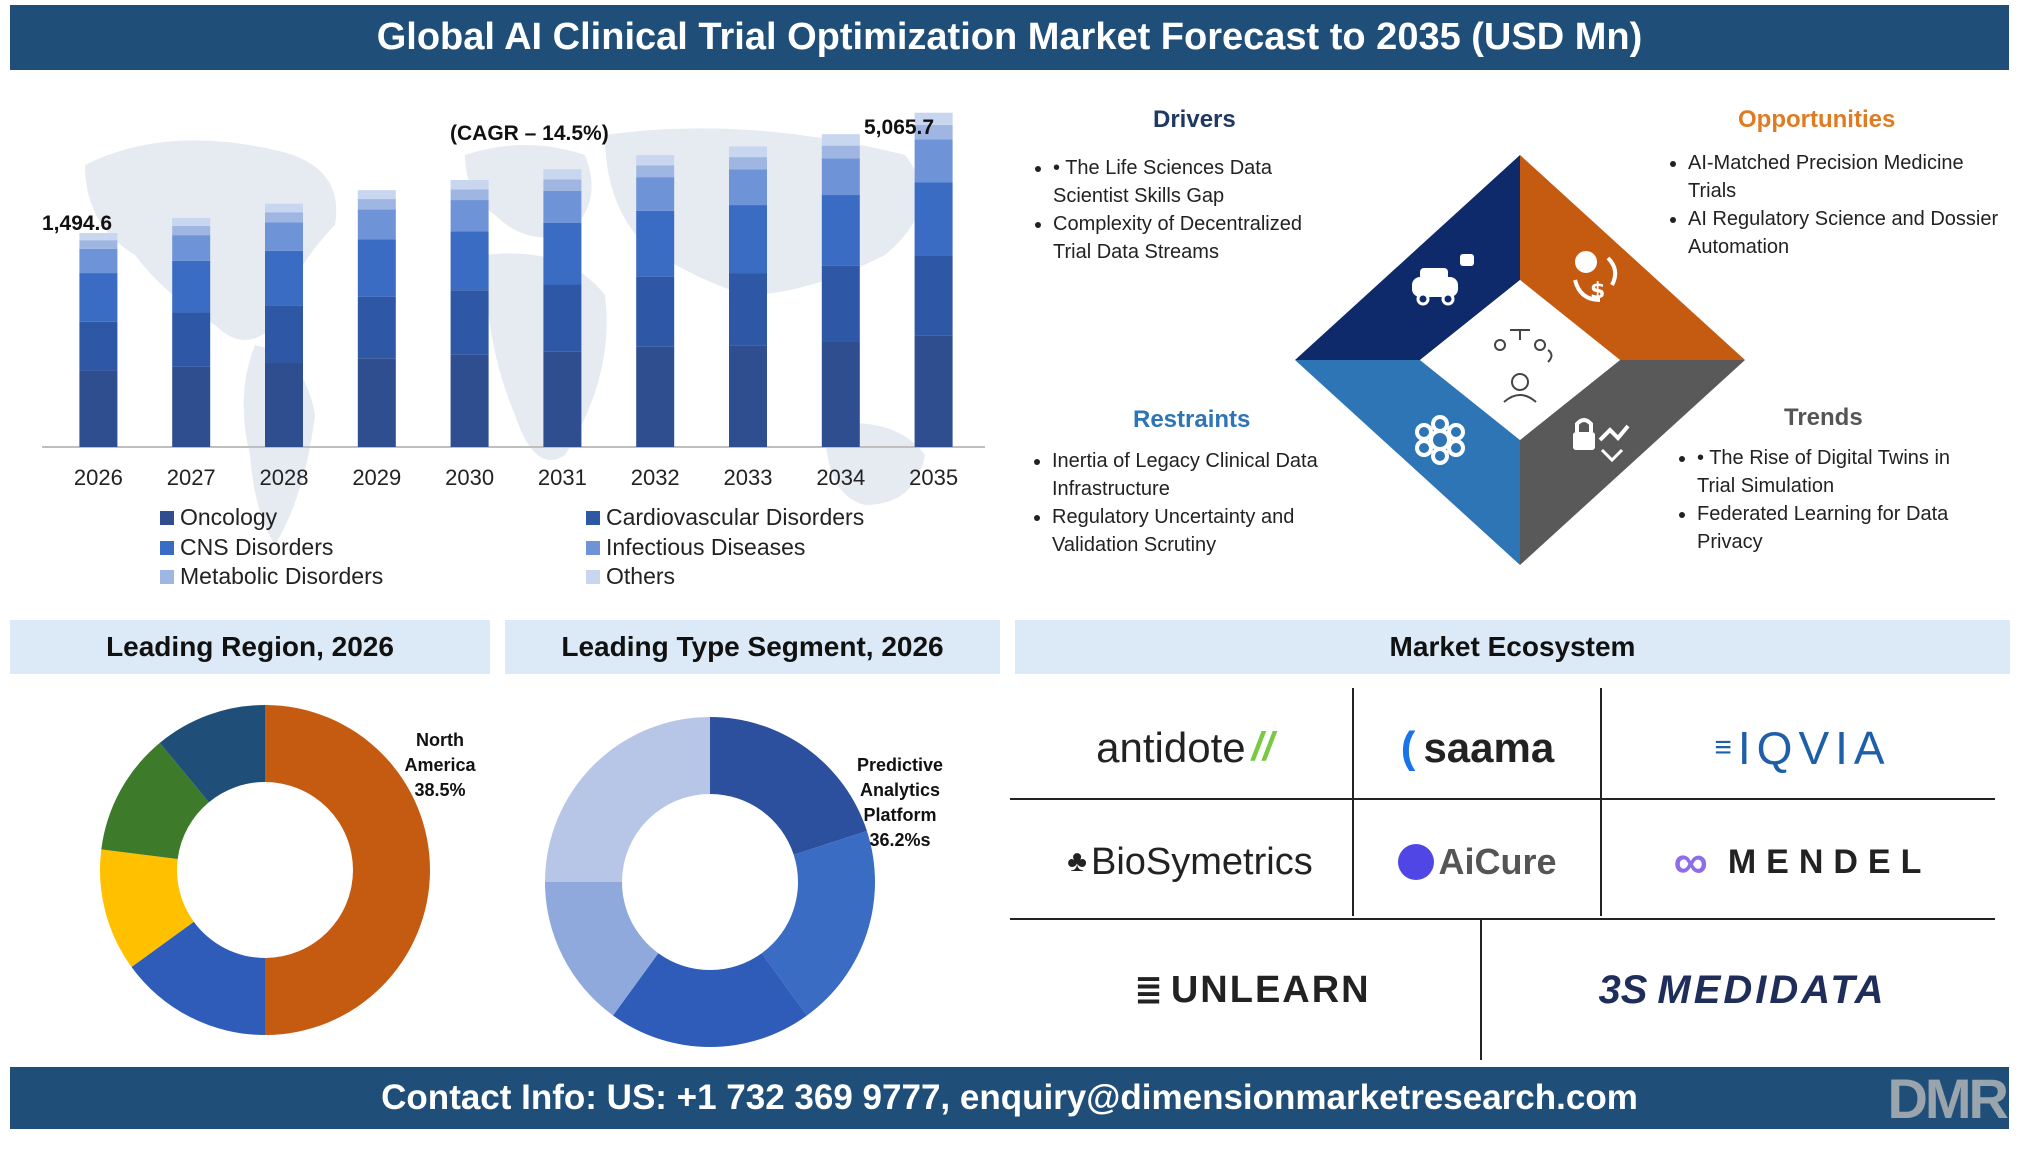  Describe the element at coordinates (641, 576) in the screenshot. I see `legend-label: Others` at that location.